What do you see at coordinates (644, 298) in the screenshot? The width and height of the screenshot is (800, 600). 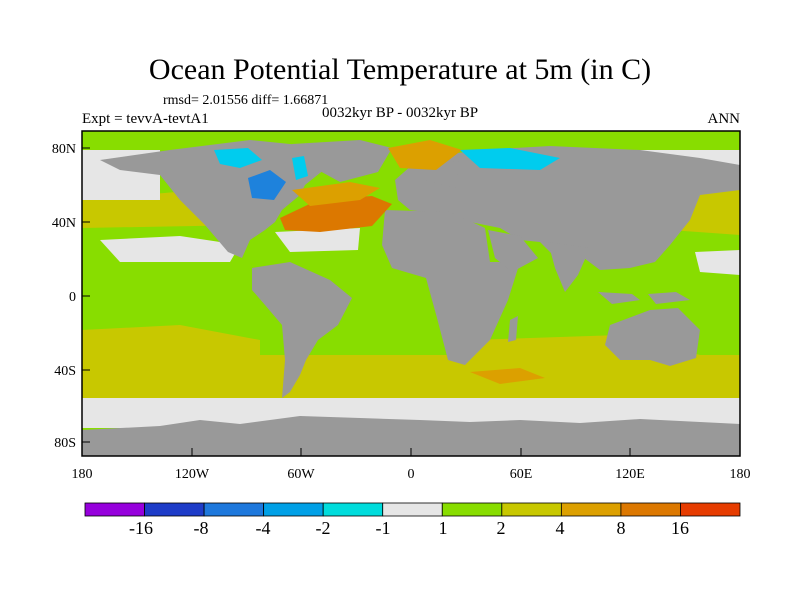 I see `indonesia` at bounding box center [644, 298].